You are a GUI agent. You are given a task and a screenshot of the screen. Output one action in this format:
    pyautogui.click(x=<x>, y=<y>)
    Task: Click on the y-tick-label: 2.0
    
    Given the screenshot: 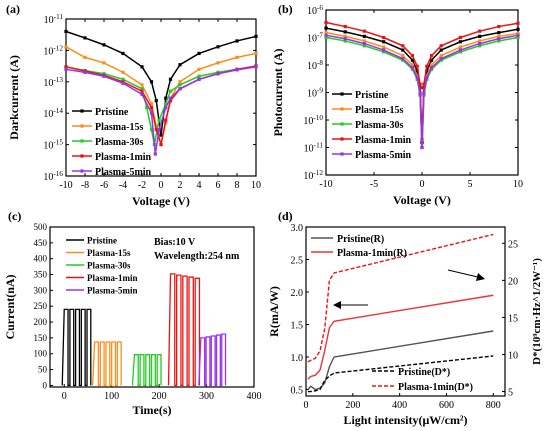 What is the action you would take?
    pyautogui.click(x=297, y=293)
    